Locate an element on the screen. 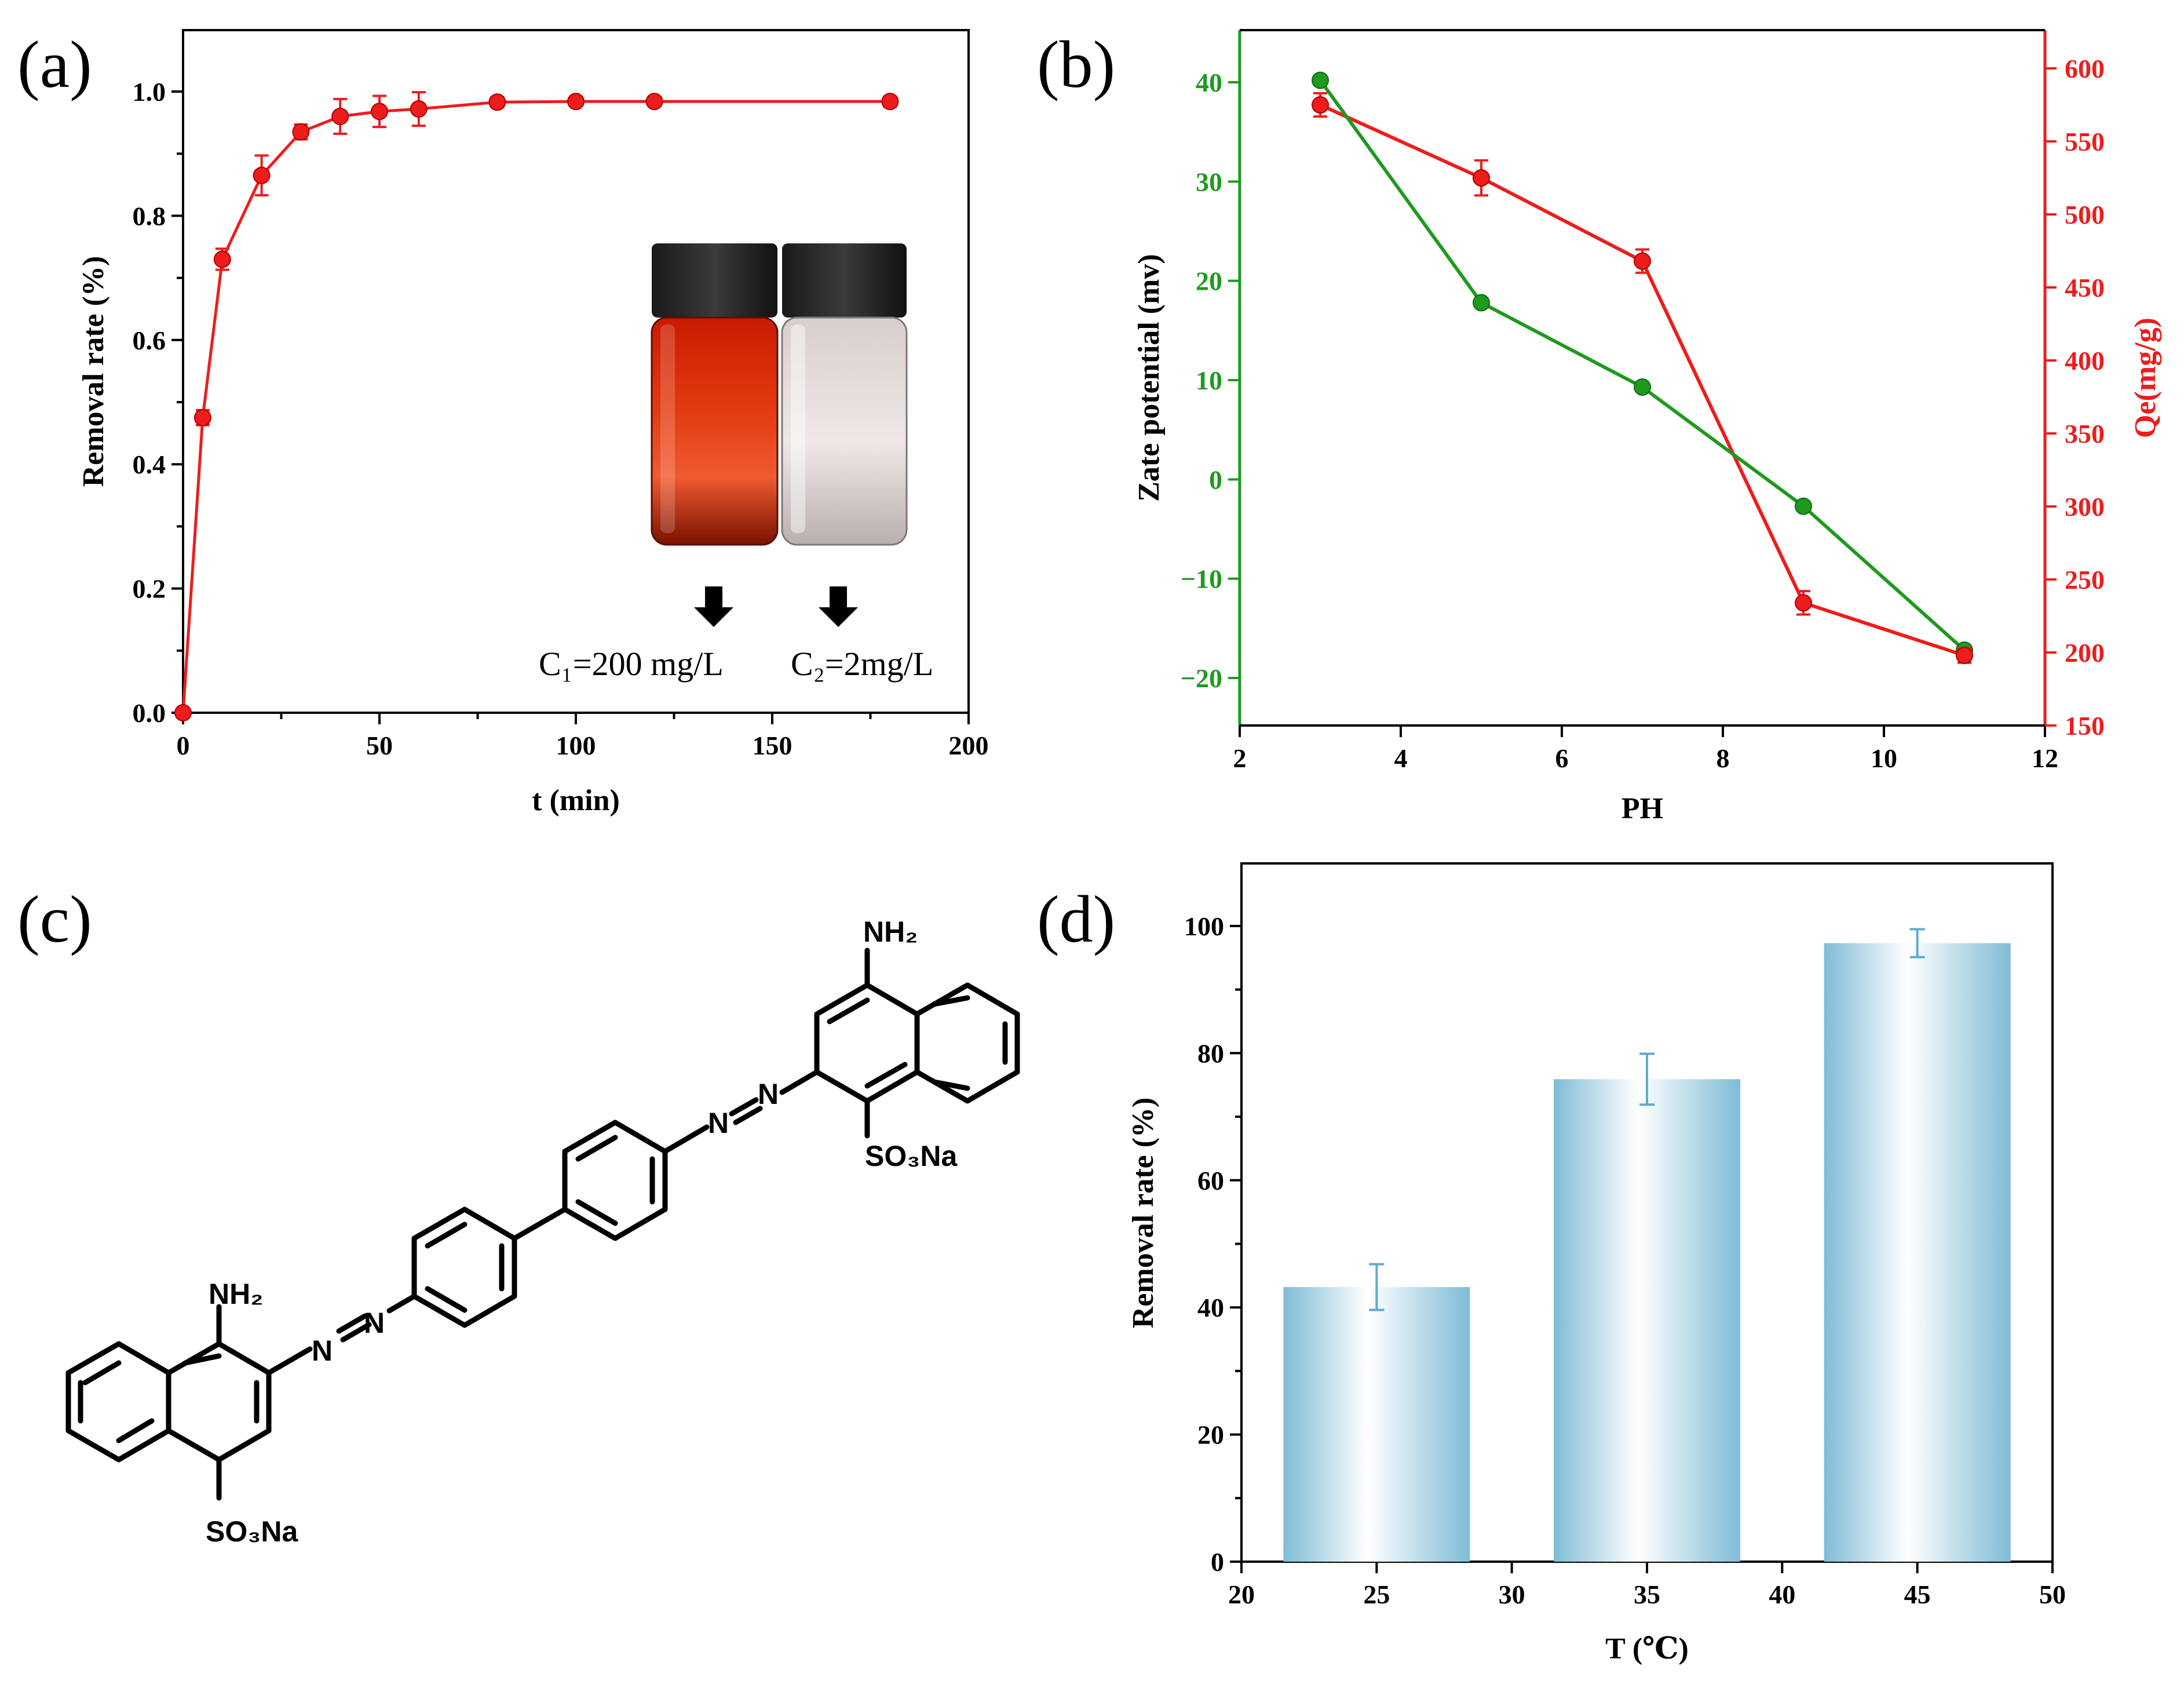 The height and width of the screenshot is (1688, 2184). y-tick-label: 40 is located at coordinates (1211, 1307).